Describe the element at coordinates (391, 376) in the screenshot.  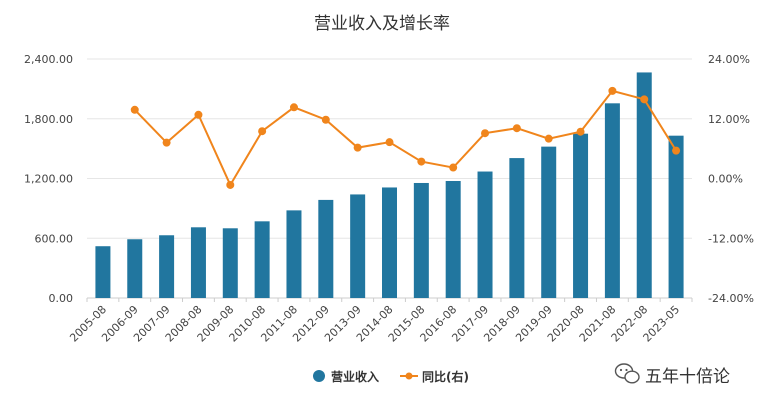
I see `legend: 营业收入 同比(右)` at that location.